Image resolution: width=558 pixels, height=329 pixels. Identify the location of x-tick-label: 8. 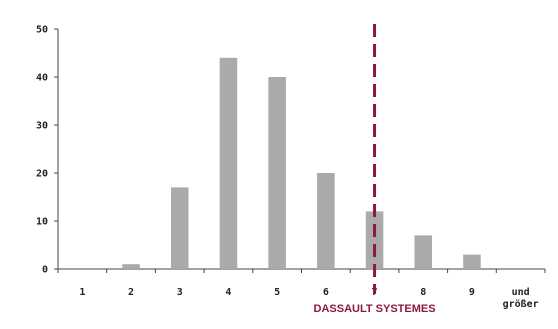
(423, 292).